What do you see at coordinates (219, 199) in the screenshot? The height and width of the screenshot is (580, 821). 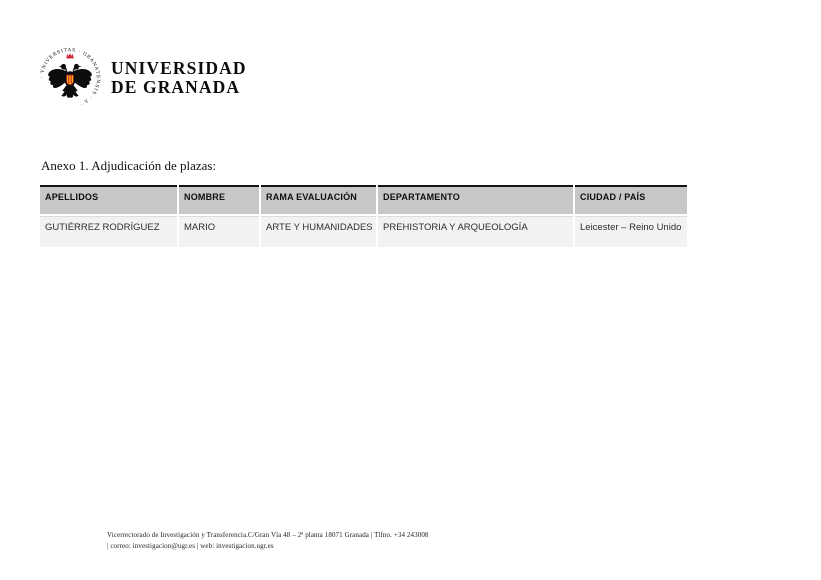 I see `col-header-nombre: NOMBRE` at bounding box center [219, 199].